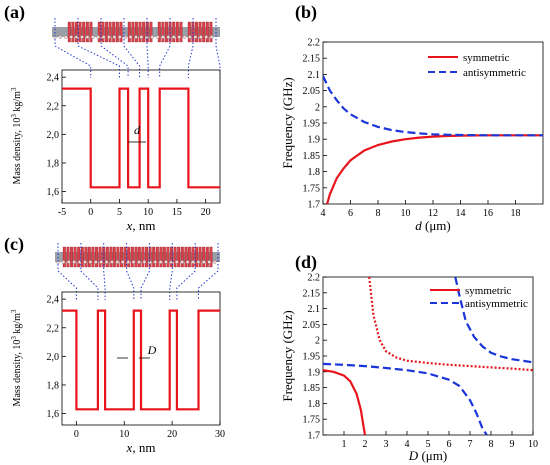  What do you see at coordinates (488, 213) in the screenshot?
I see `x-tick-label: 16` at bounding box center [488, 213].